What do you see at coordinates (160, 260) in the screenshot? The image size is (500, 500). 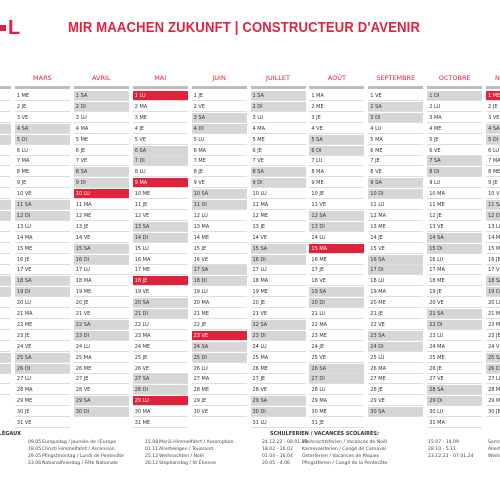 I see `day-cell: 16 MA` at bounding box center [160, 260].